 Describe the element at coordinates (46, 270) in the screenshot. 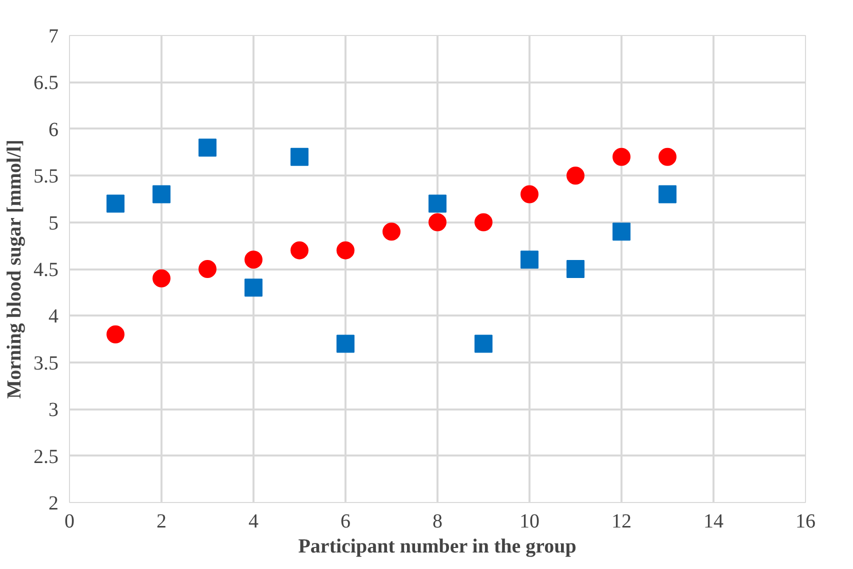

I see `y-tick-label: 4.5` at that location.